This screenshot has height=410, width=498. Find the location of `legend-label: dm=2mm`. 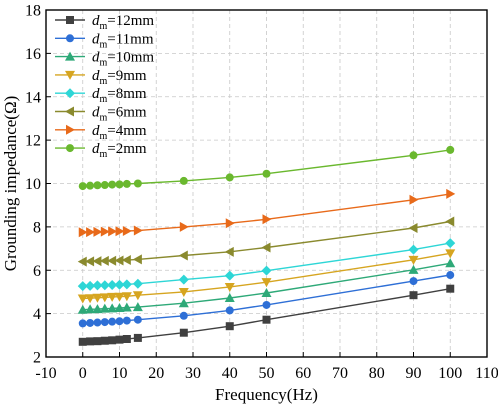

legend-label: dm=2mm is located at coordinates (119, 150).